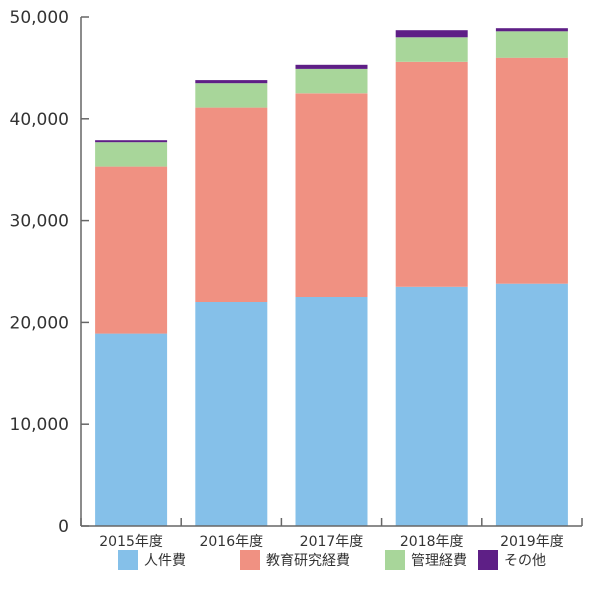 The height and width of the screenshot is (593, 600). Describe the element at coordinates (432, 542) in the screenshot. I see `x-category-label: 2018年度` at that location.